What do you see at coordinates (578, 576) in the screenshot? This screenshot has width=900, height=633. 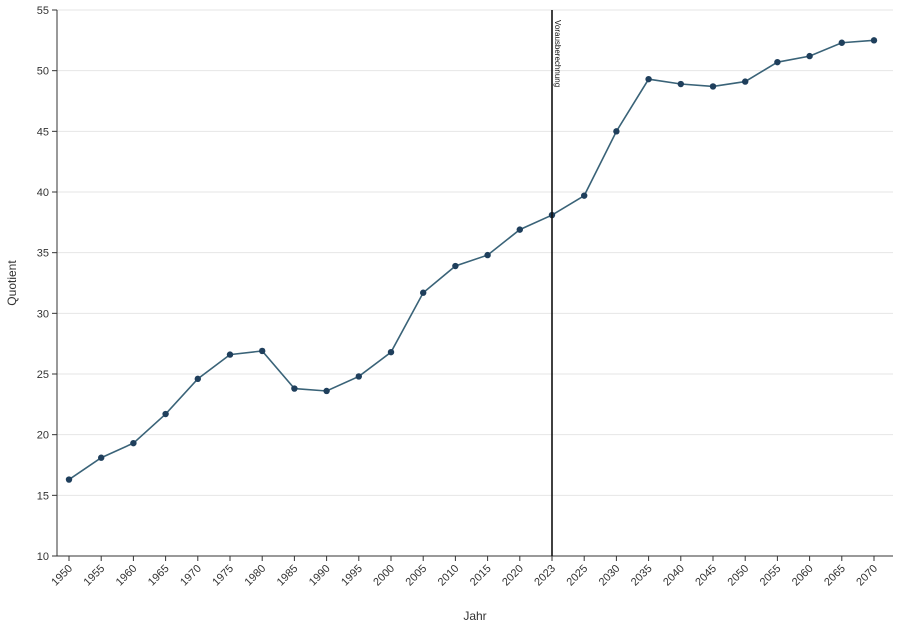 I see `x-tick-label: 2025` at bounding box center [578, 576].